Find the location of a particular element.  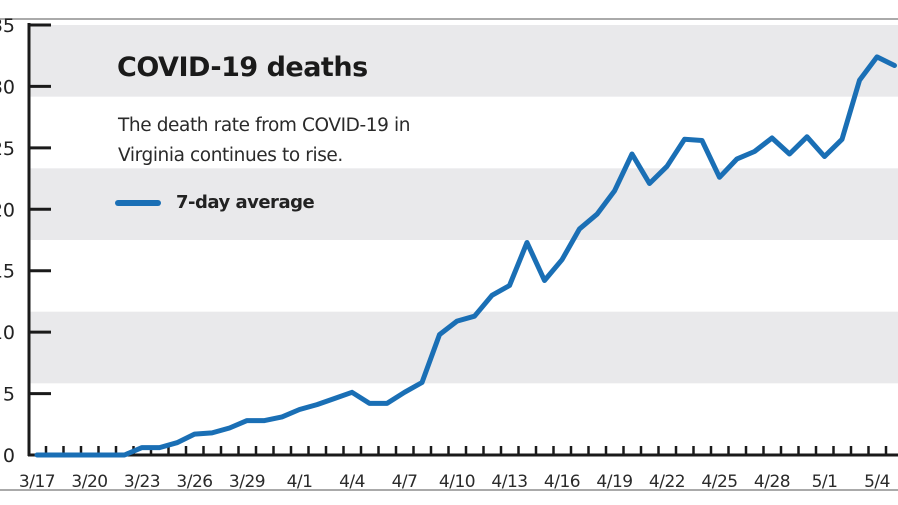

y-tick-label: 30 is located at coordinates (7, 87).